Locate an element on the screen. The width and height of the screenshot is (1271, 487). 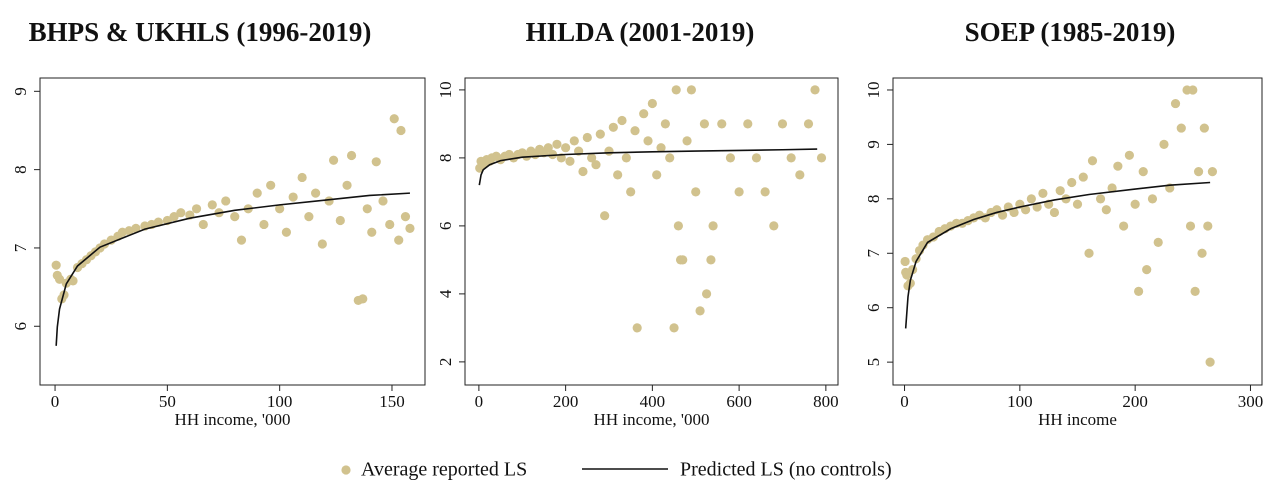
panel-title: HILDA (2001-2019) is located at coordinates (640, 32).